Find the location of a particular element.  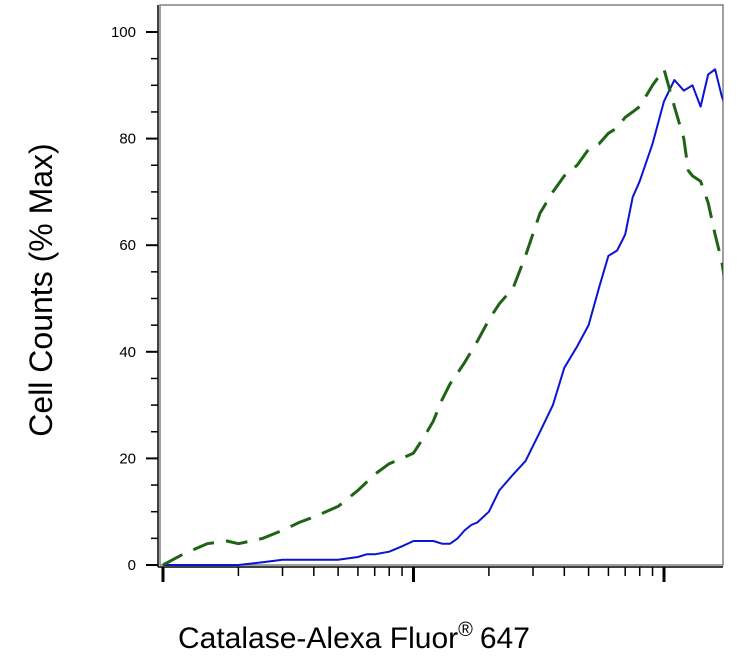

x-axis-title-suffix: 647 is located at coordinates (505, 638).